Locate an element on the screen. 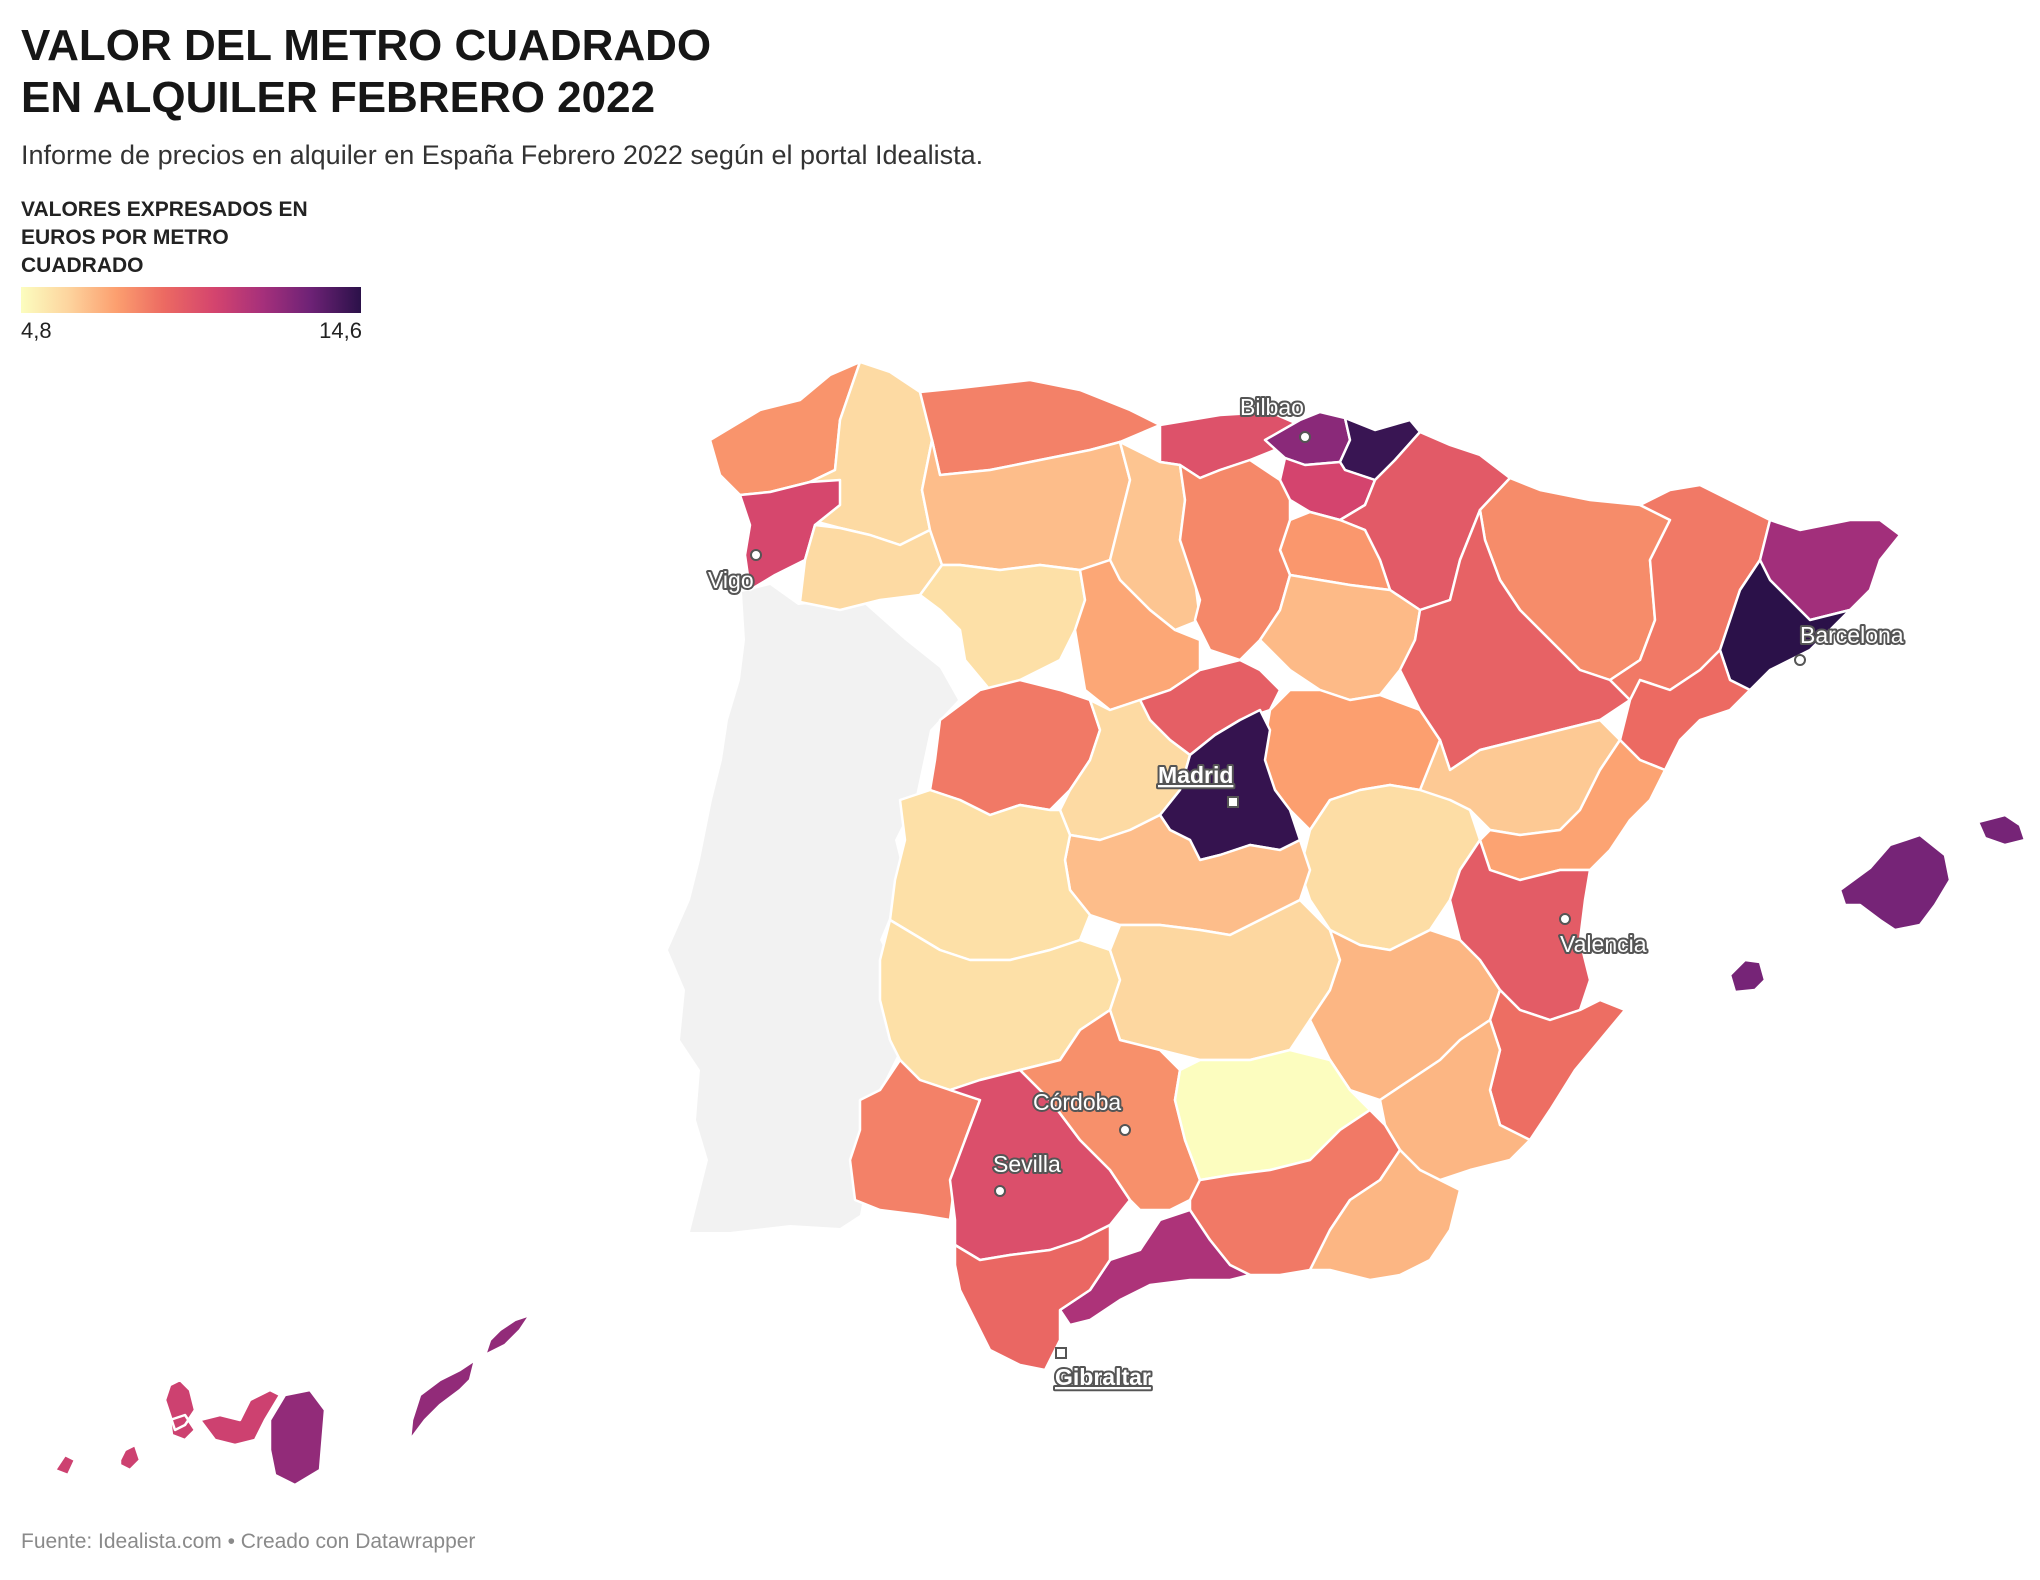 Image resolution: width=2040 pixels, height=1580 pixels. city-label-cordoba: Córdoba is located at coordinates (1077, 1102).